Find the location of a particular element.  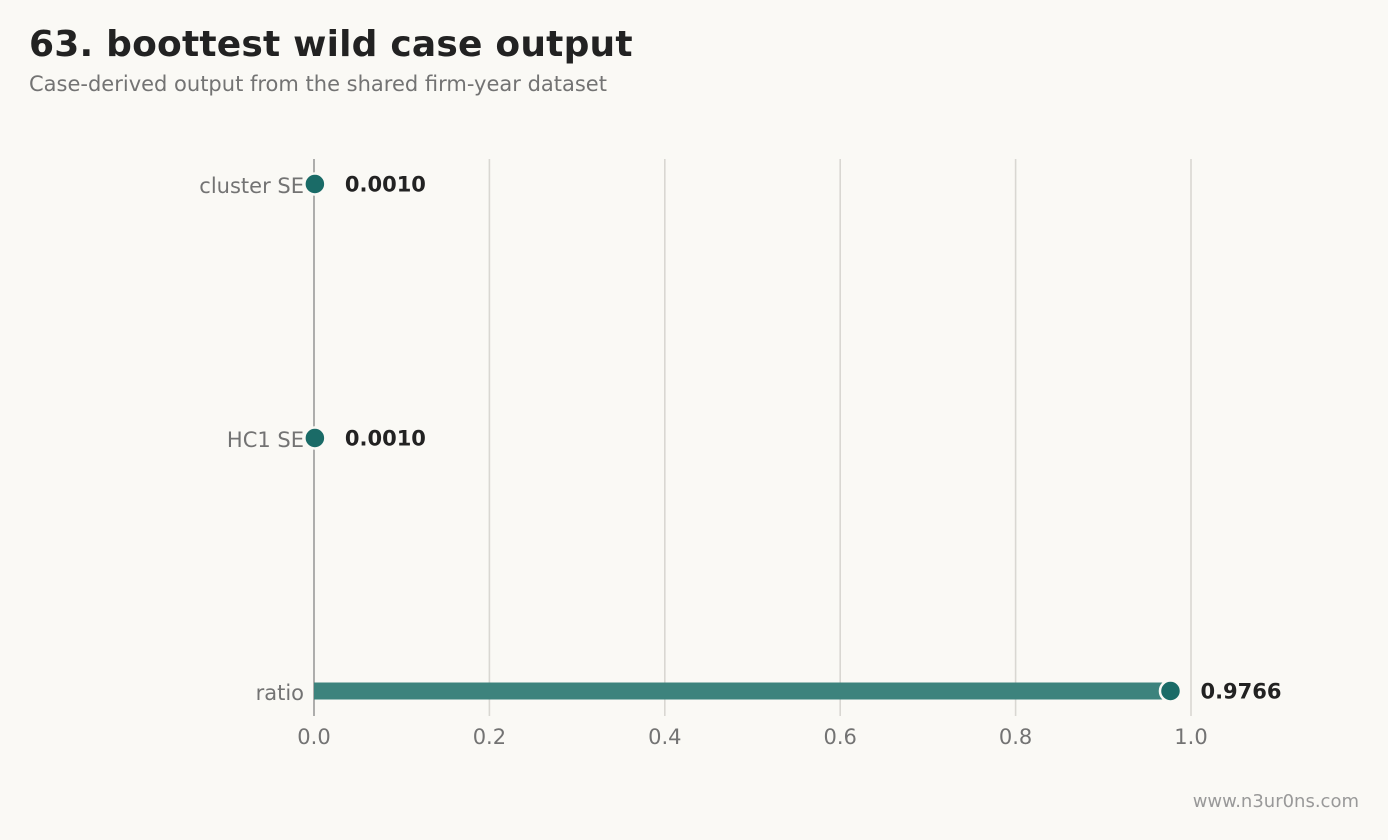

bar is located at coordinates (742, 691).